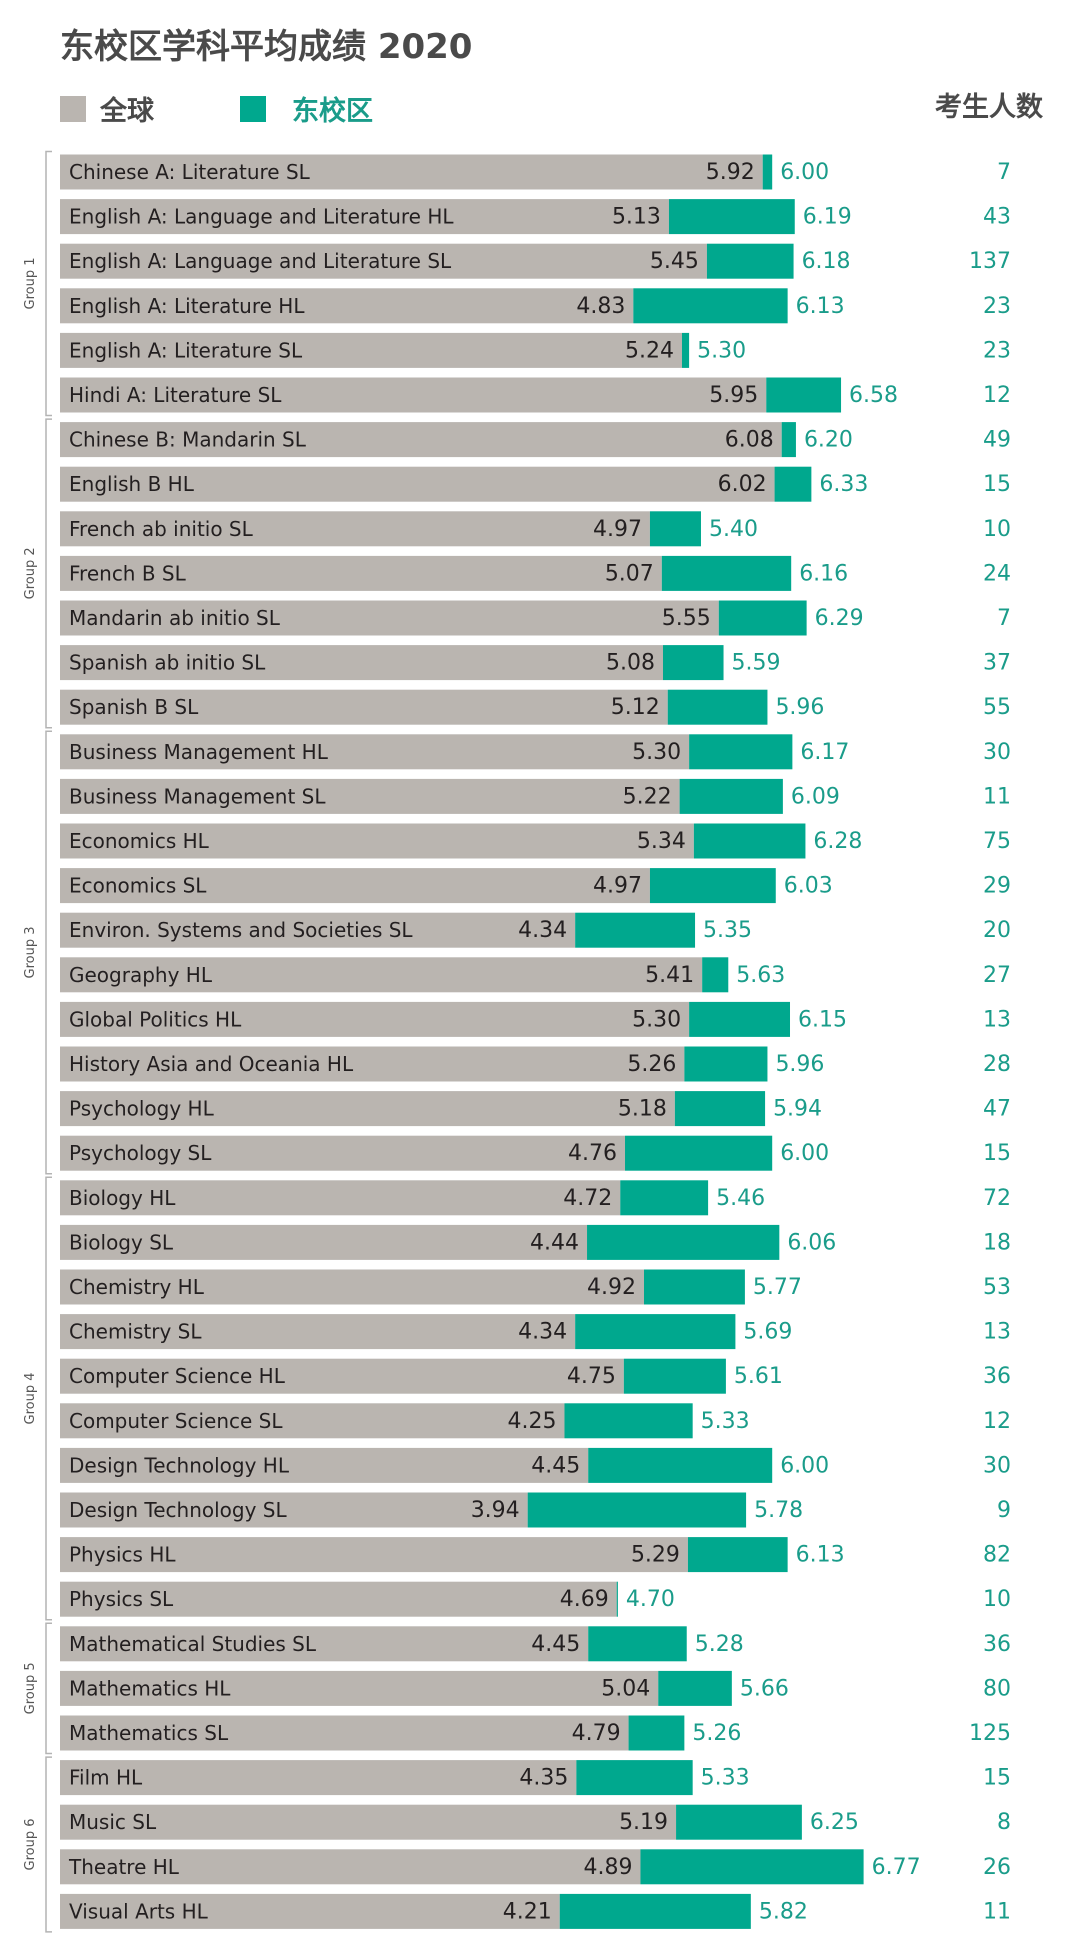 Image resolution: width=1072 pixels, height=1939 pixels. I want to click on count-label: 72, so click(997, 1198).